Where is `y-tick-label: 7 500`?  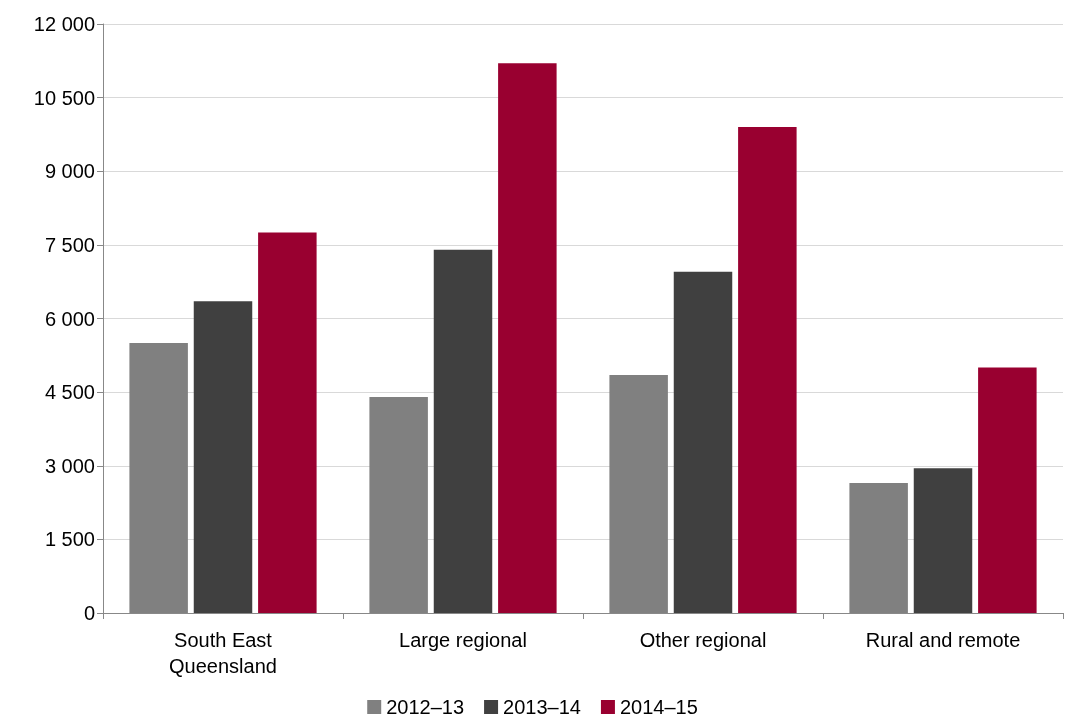
y-tick-label: 7 500 is located at coordinates (69, 244).